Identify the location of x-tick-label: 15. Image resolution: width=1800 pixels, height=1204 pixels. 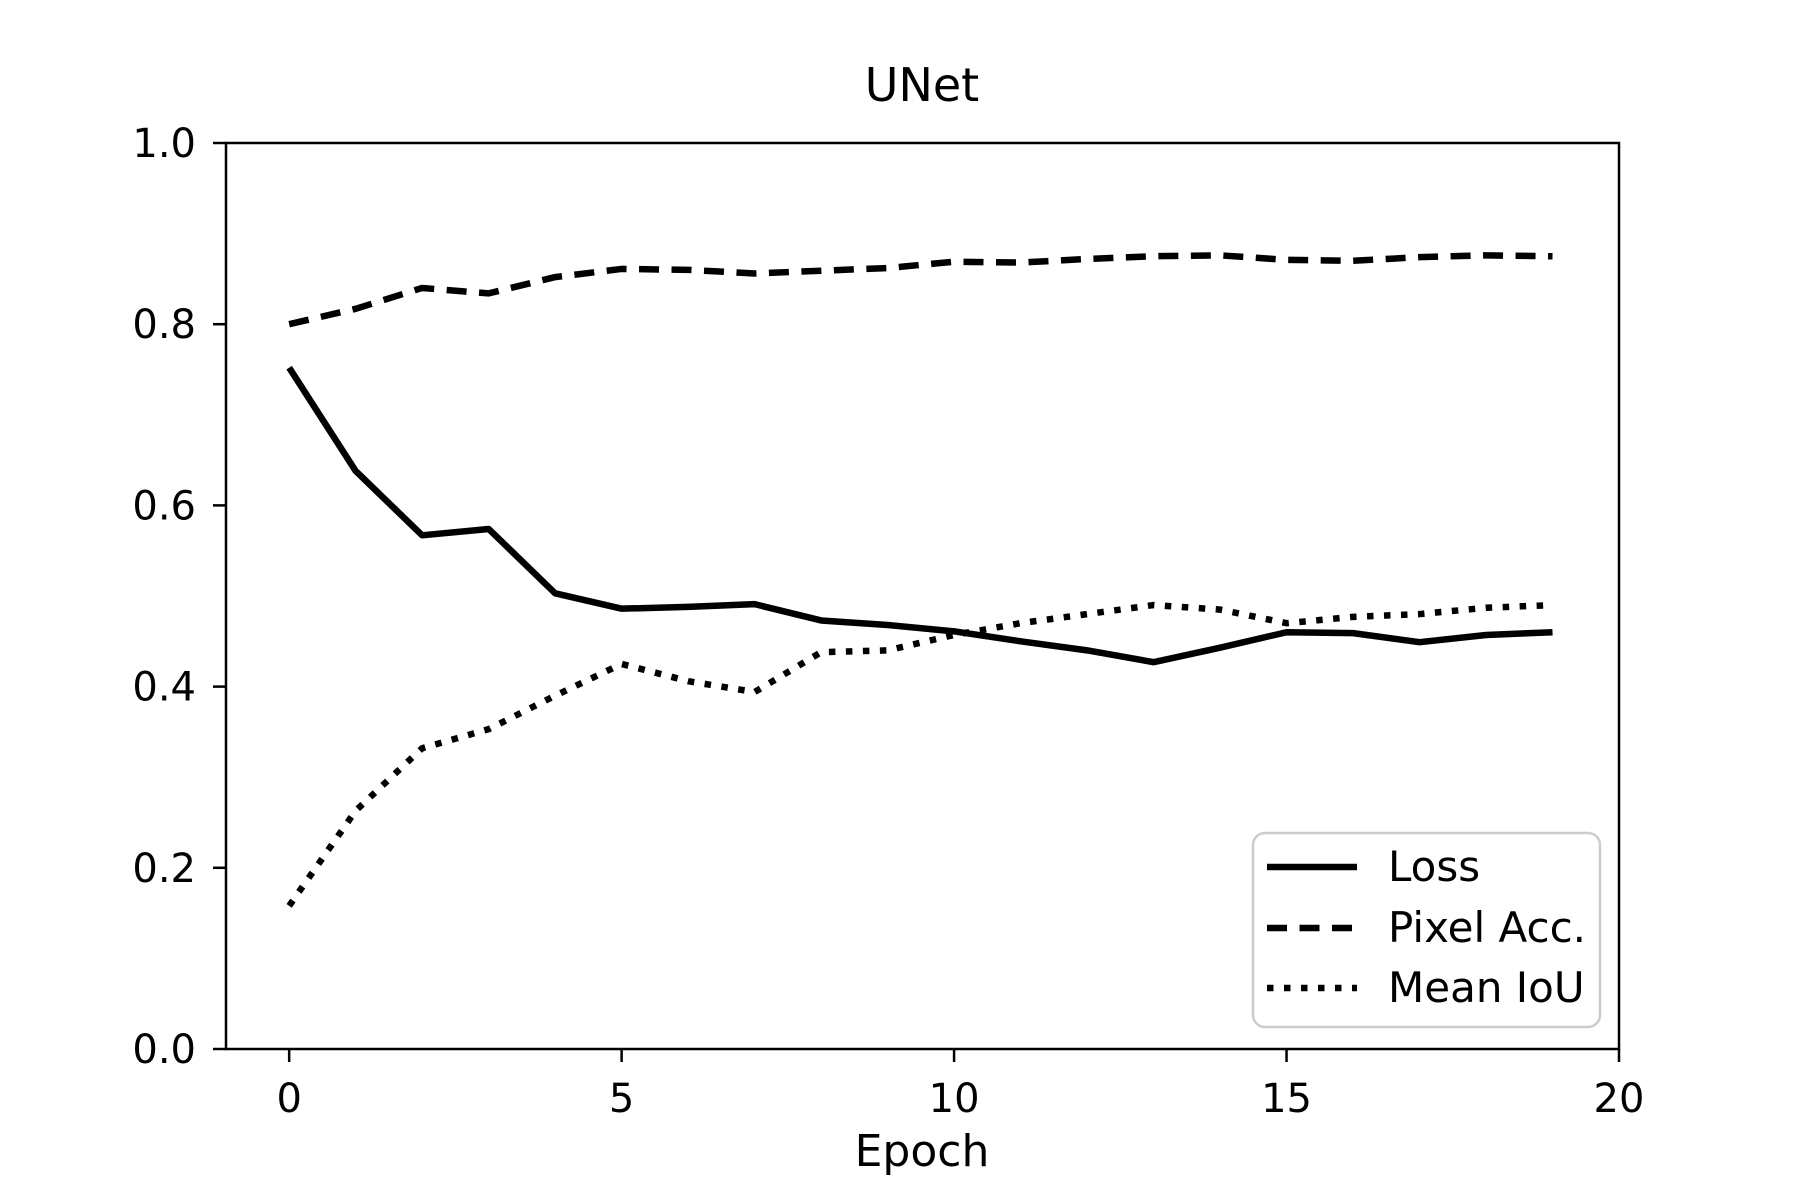
(1286, 1099).